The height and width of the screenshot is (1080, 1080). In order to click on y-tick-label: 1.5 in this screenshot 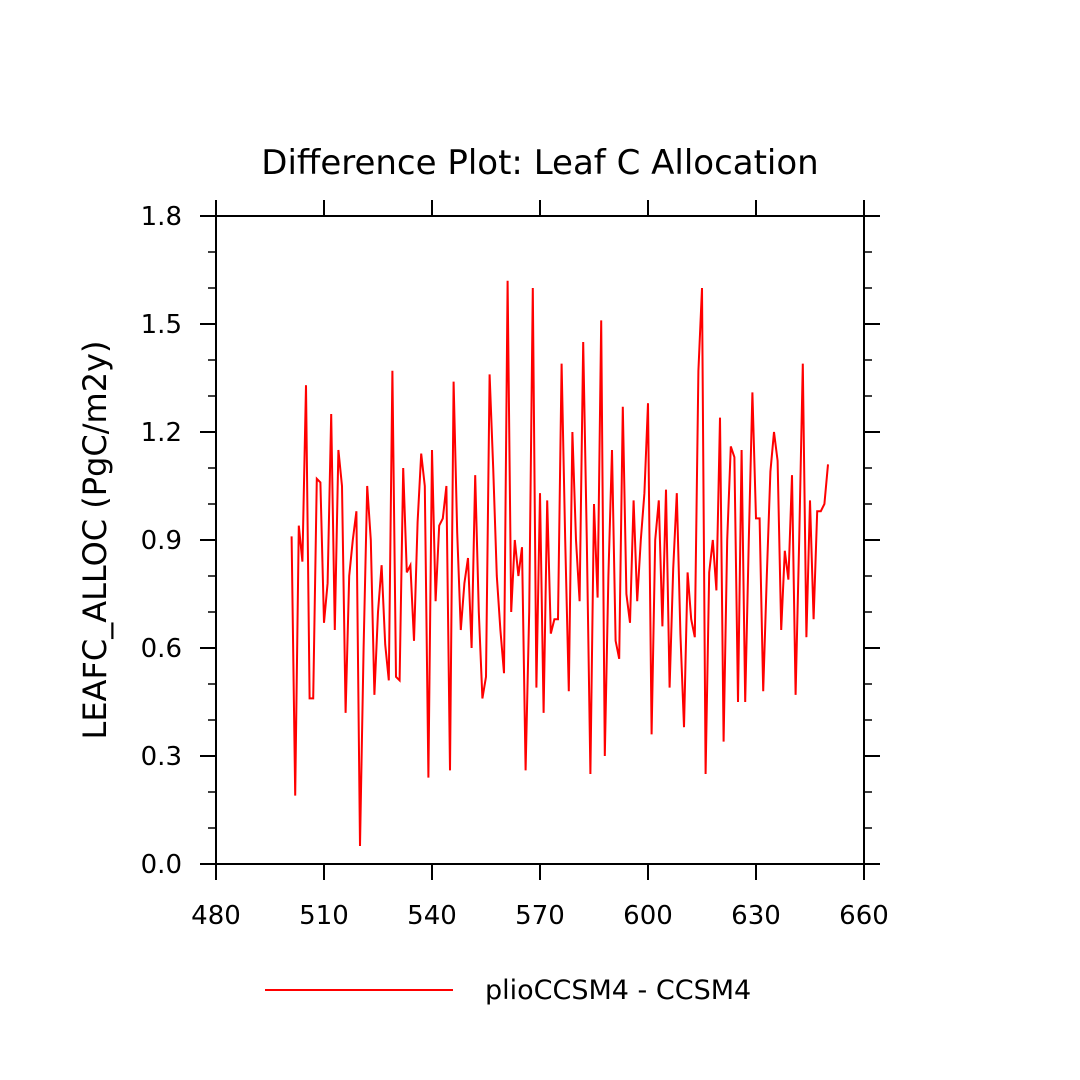, I will do `click(161, 325)`.